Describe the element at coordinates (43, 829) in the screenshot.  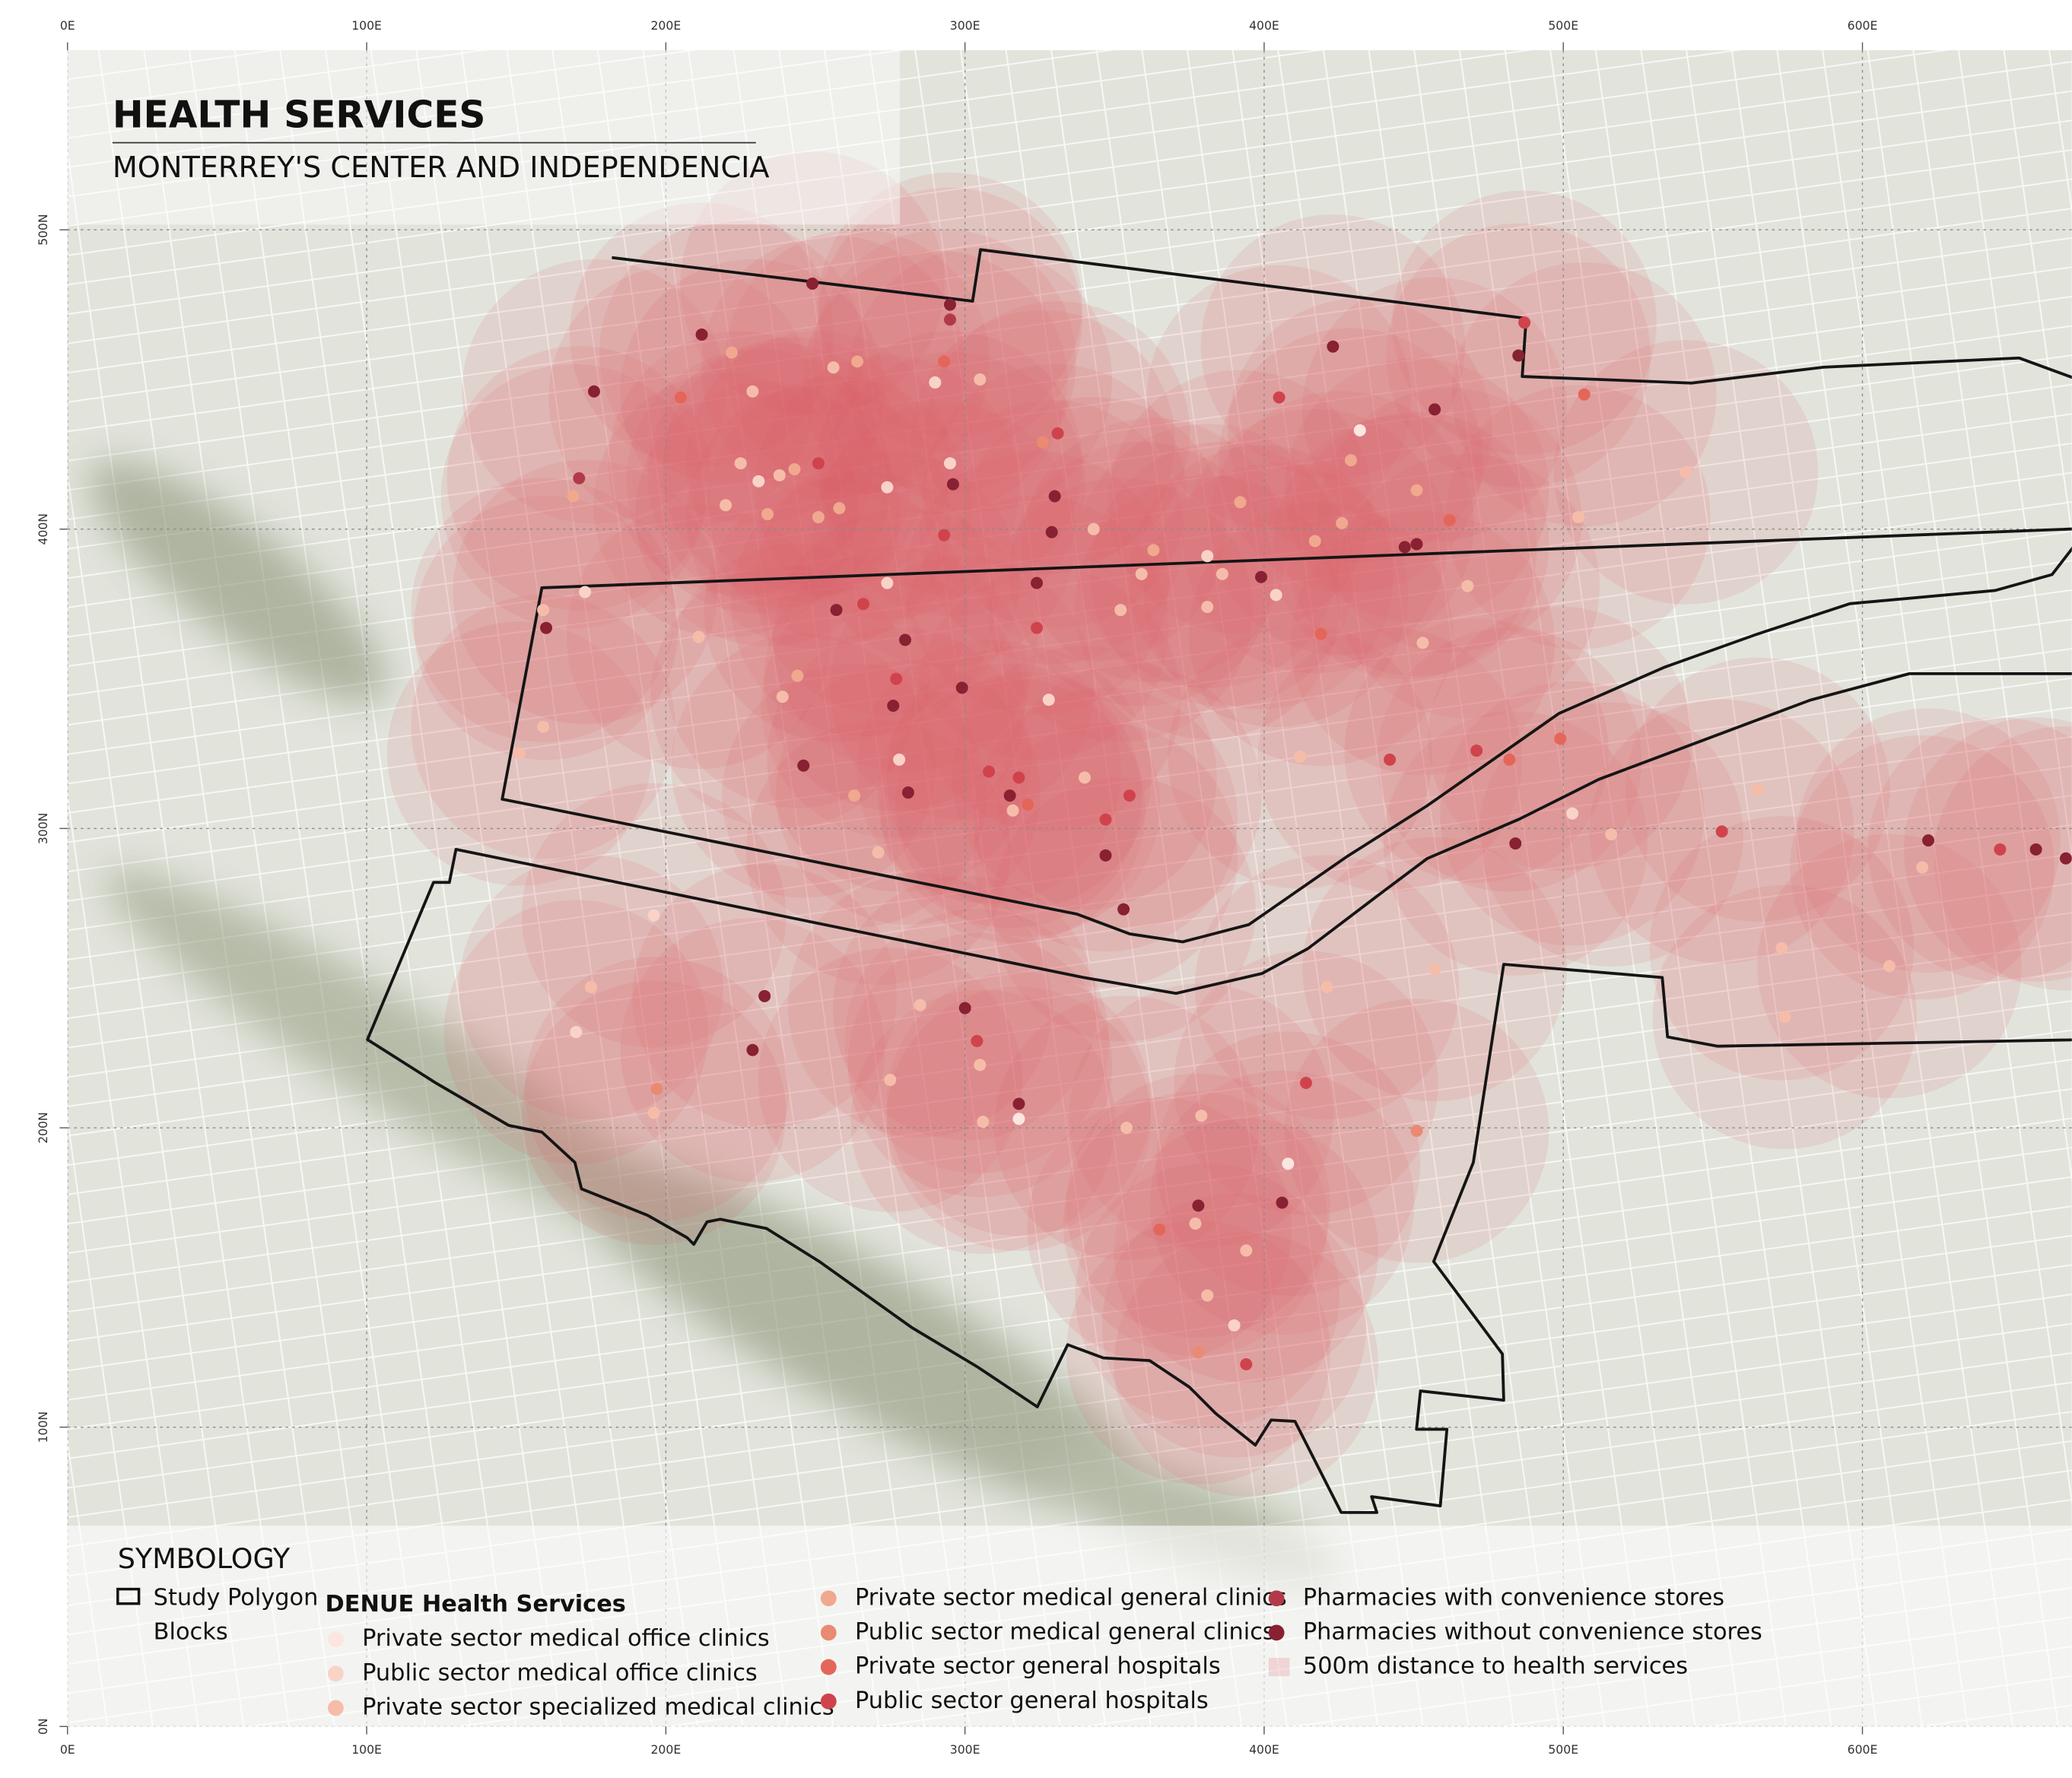
I see `y-tick-label: 300N` at that location.